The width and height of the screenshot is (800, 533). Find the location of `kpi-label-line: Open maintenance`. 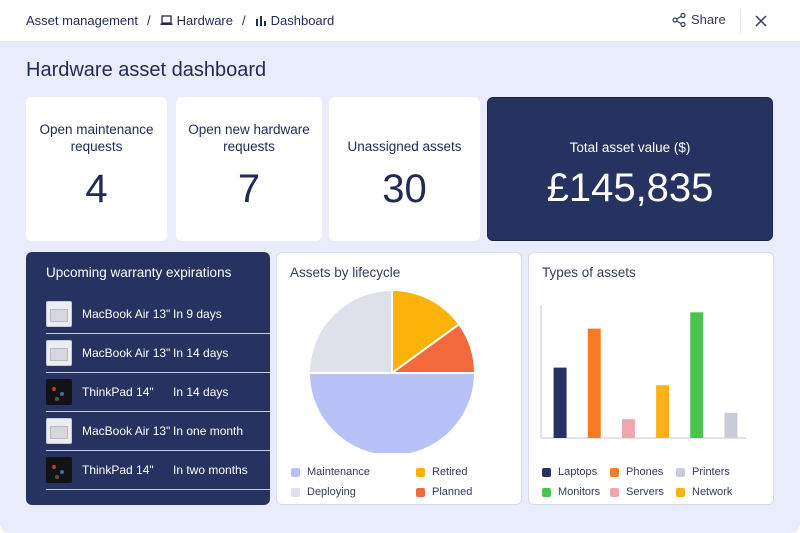

kpi-label-line: Open maintenance is located at coordinates (96, 129).